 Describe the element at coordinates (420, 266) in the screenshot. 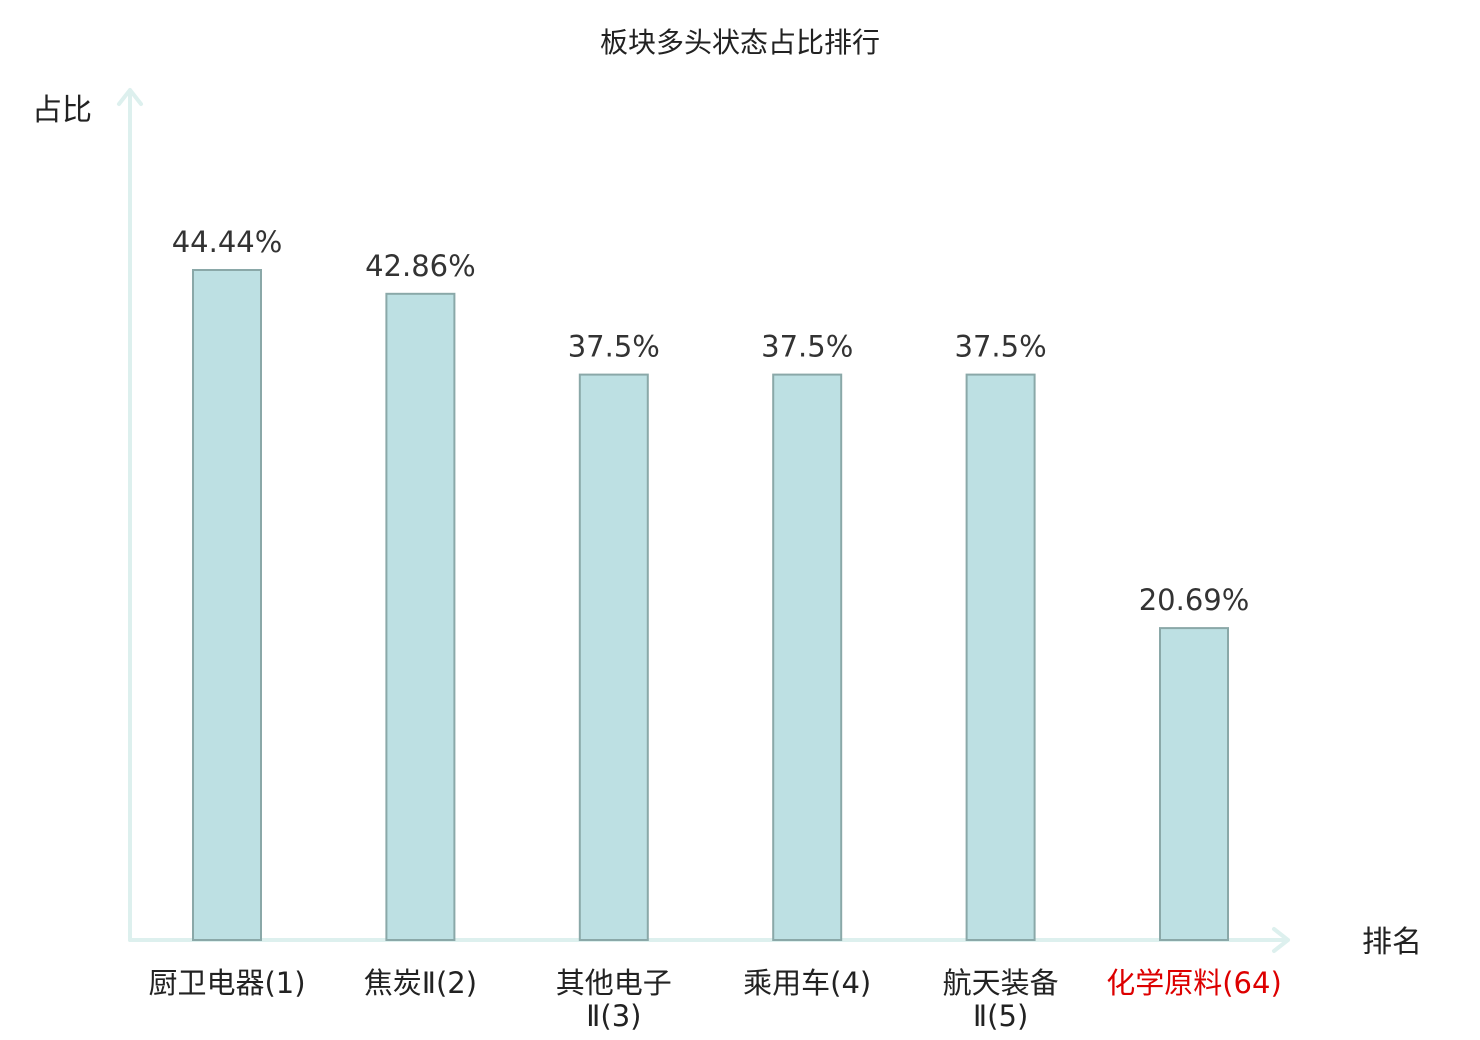

I see `data-label: 42.86%` at that location.